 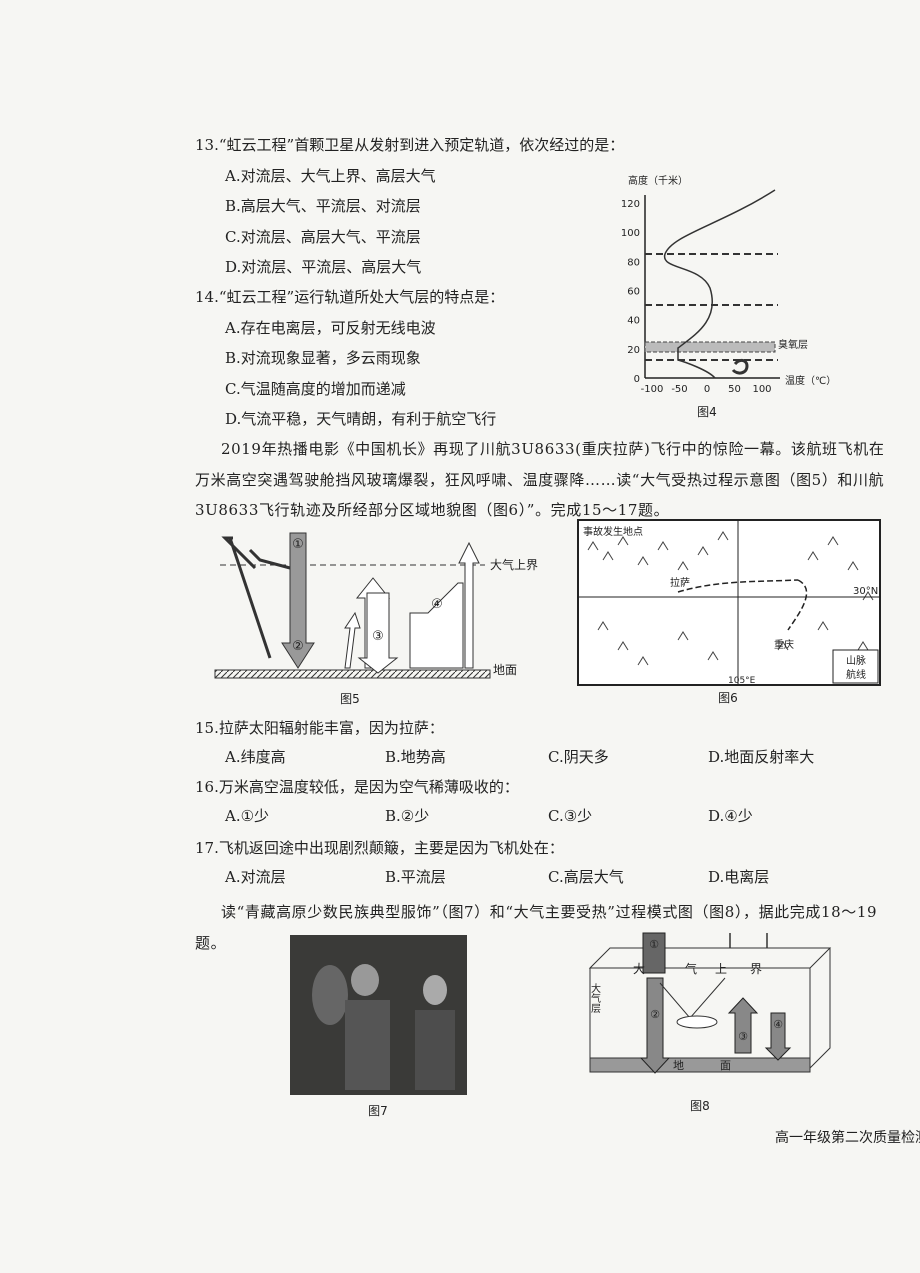 I want to click on x-tick-label: 50, so click(x=734, y=389).